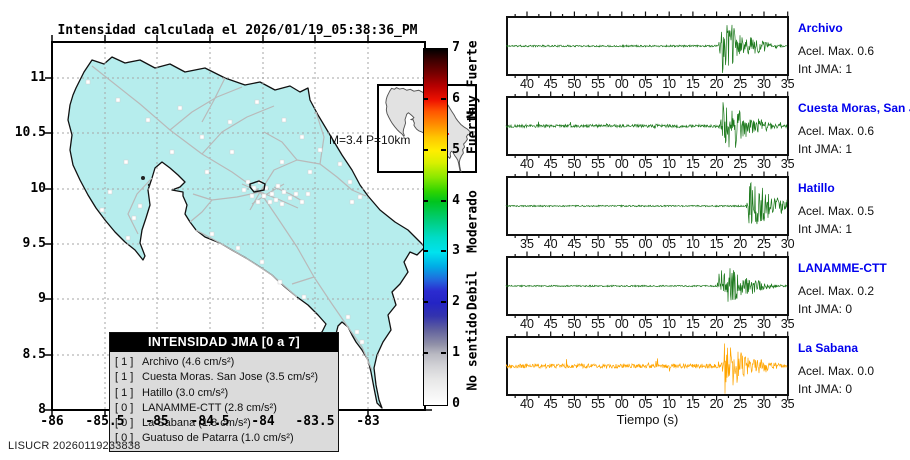 The width and height of the screenshot is (910, 460). What do you see at coordinates (38, 77) in the screenshot?
I see `y-tick-label: 11` at bounding box center [38, 77].